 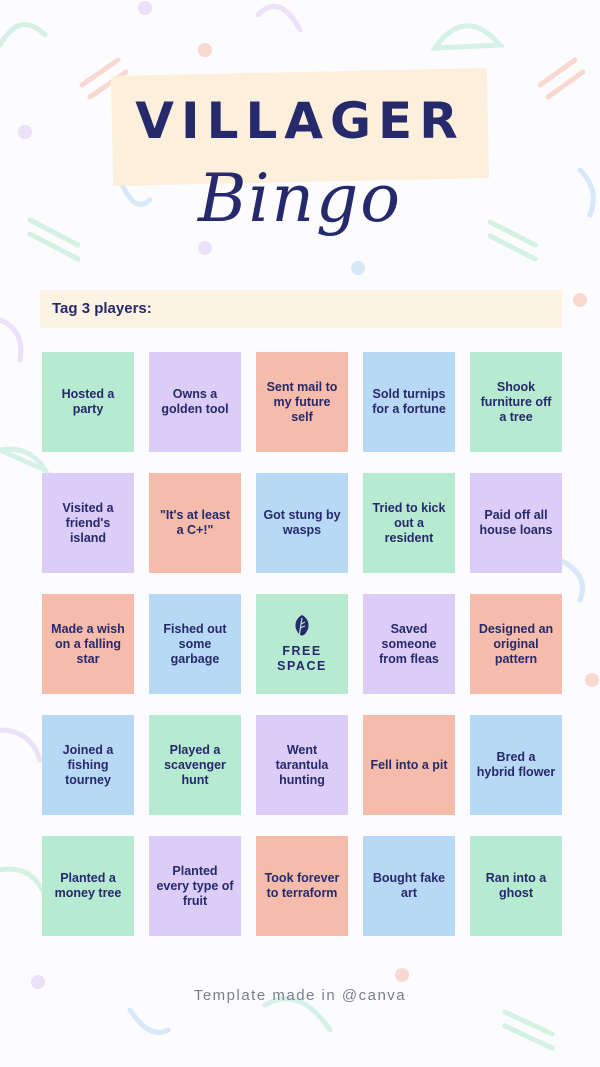 I want to click on bingo-cell-text: Paid off all house loans, so click(x=516, y=522).